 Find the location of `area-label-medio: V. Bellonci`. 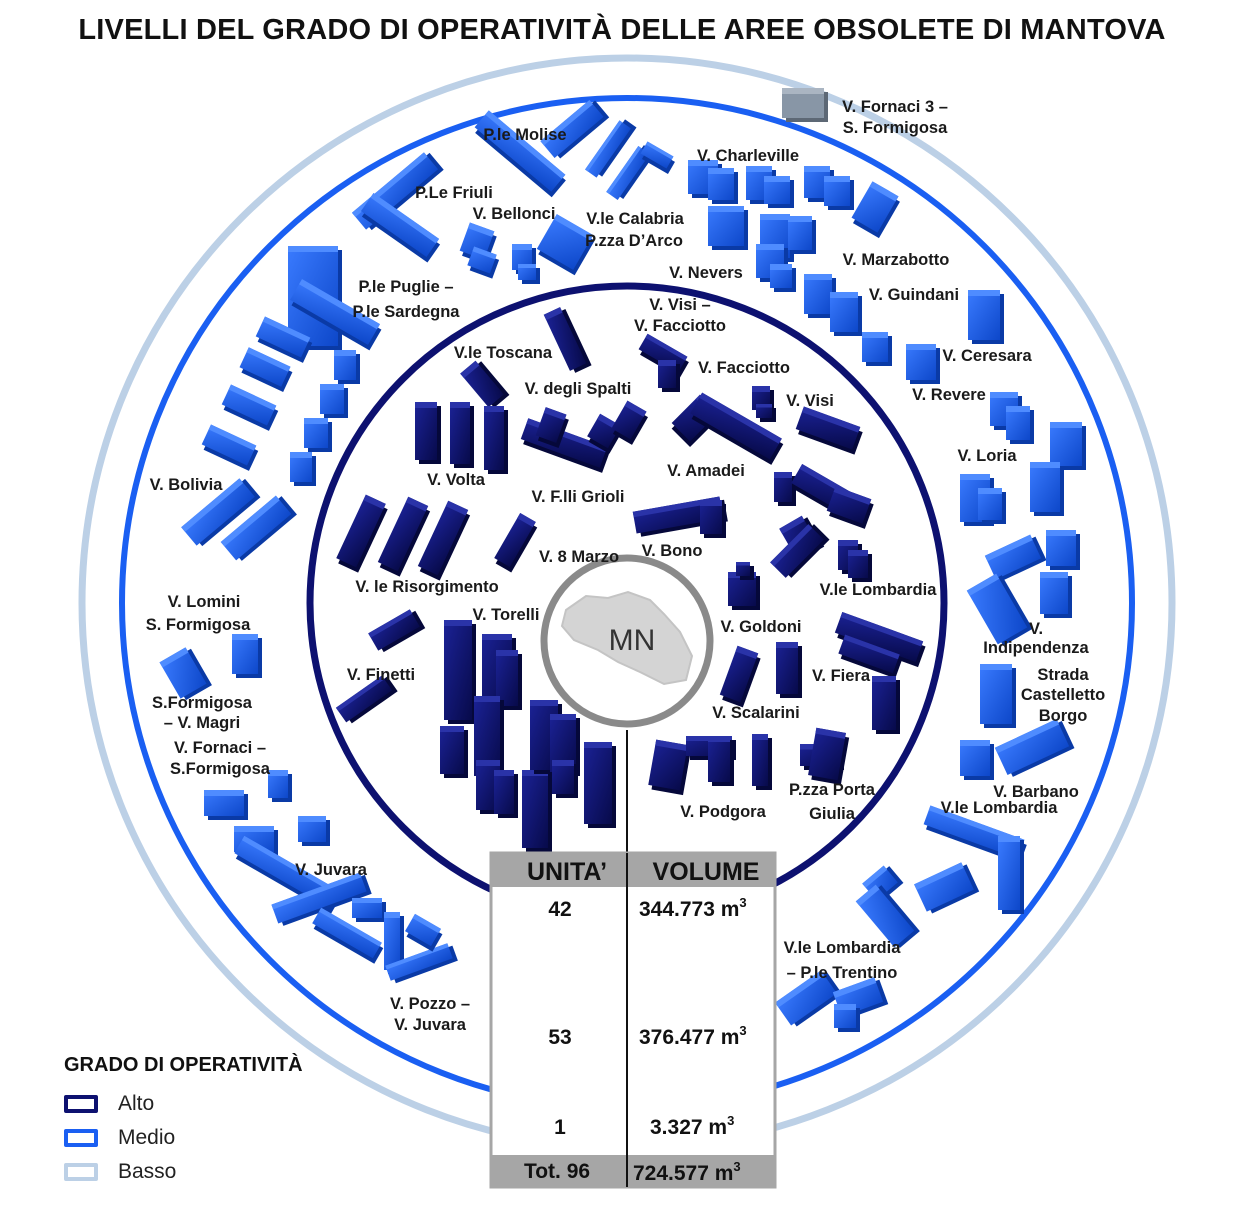

area-label-medio: V. Bellonci is located at coordinates (514, 214).